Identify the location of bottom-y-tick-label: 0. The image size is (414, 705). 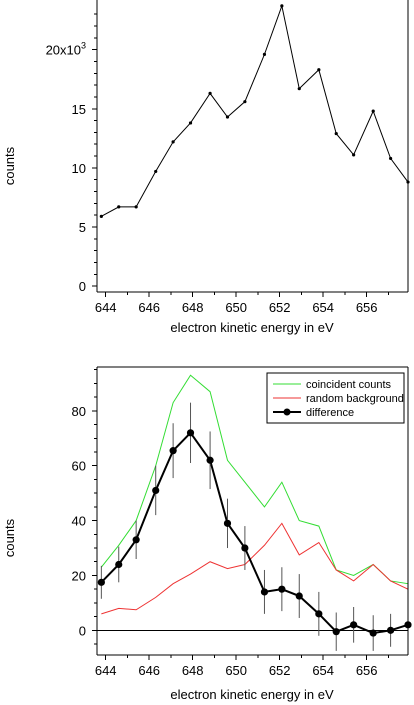
(82, 630).